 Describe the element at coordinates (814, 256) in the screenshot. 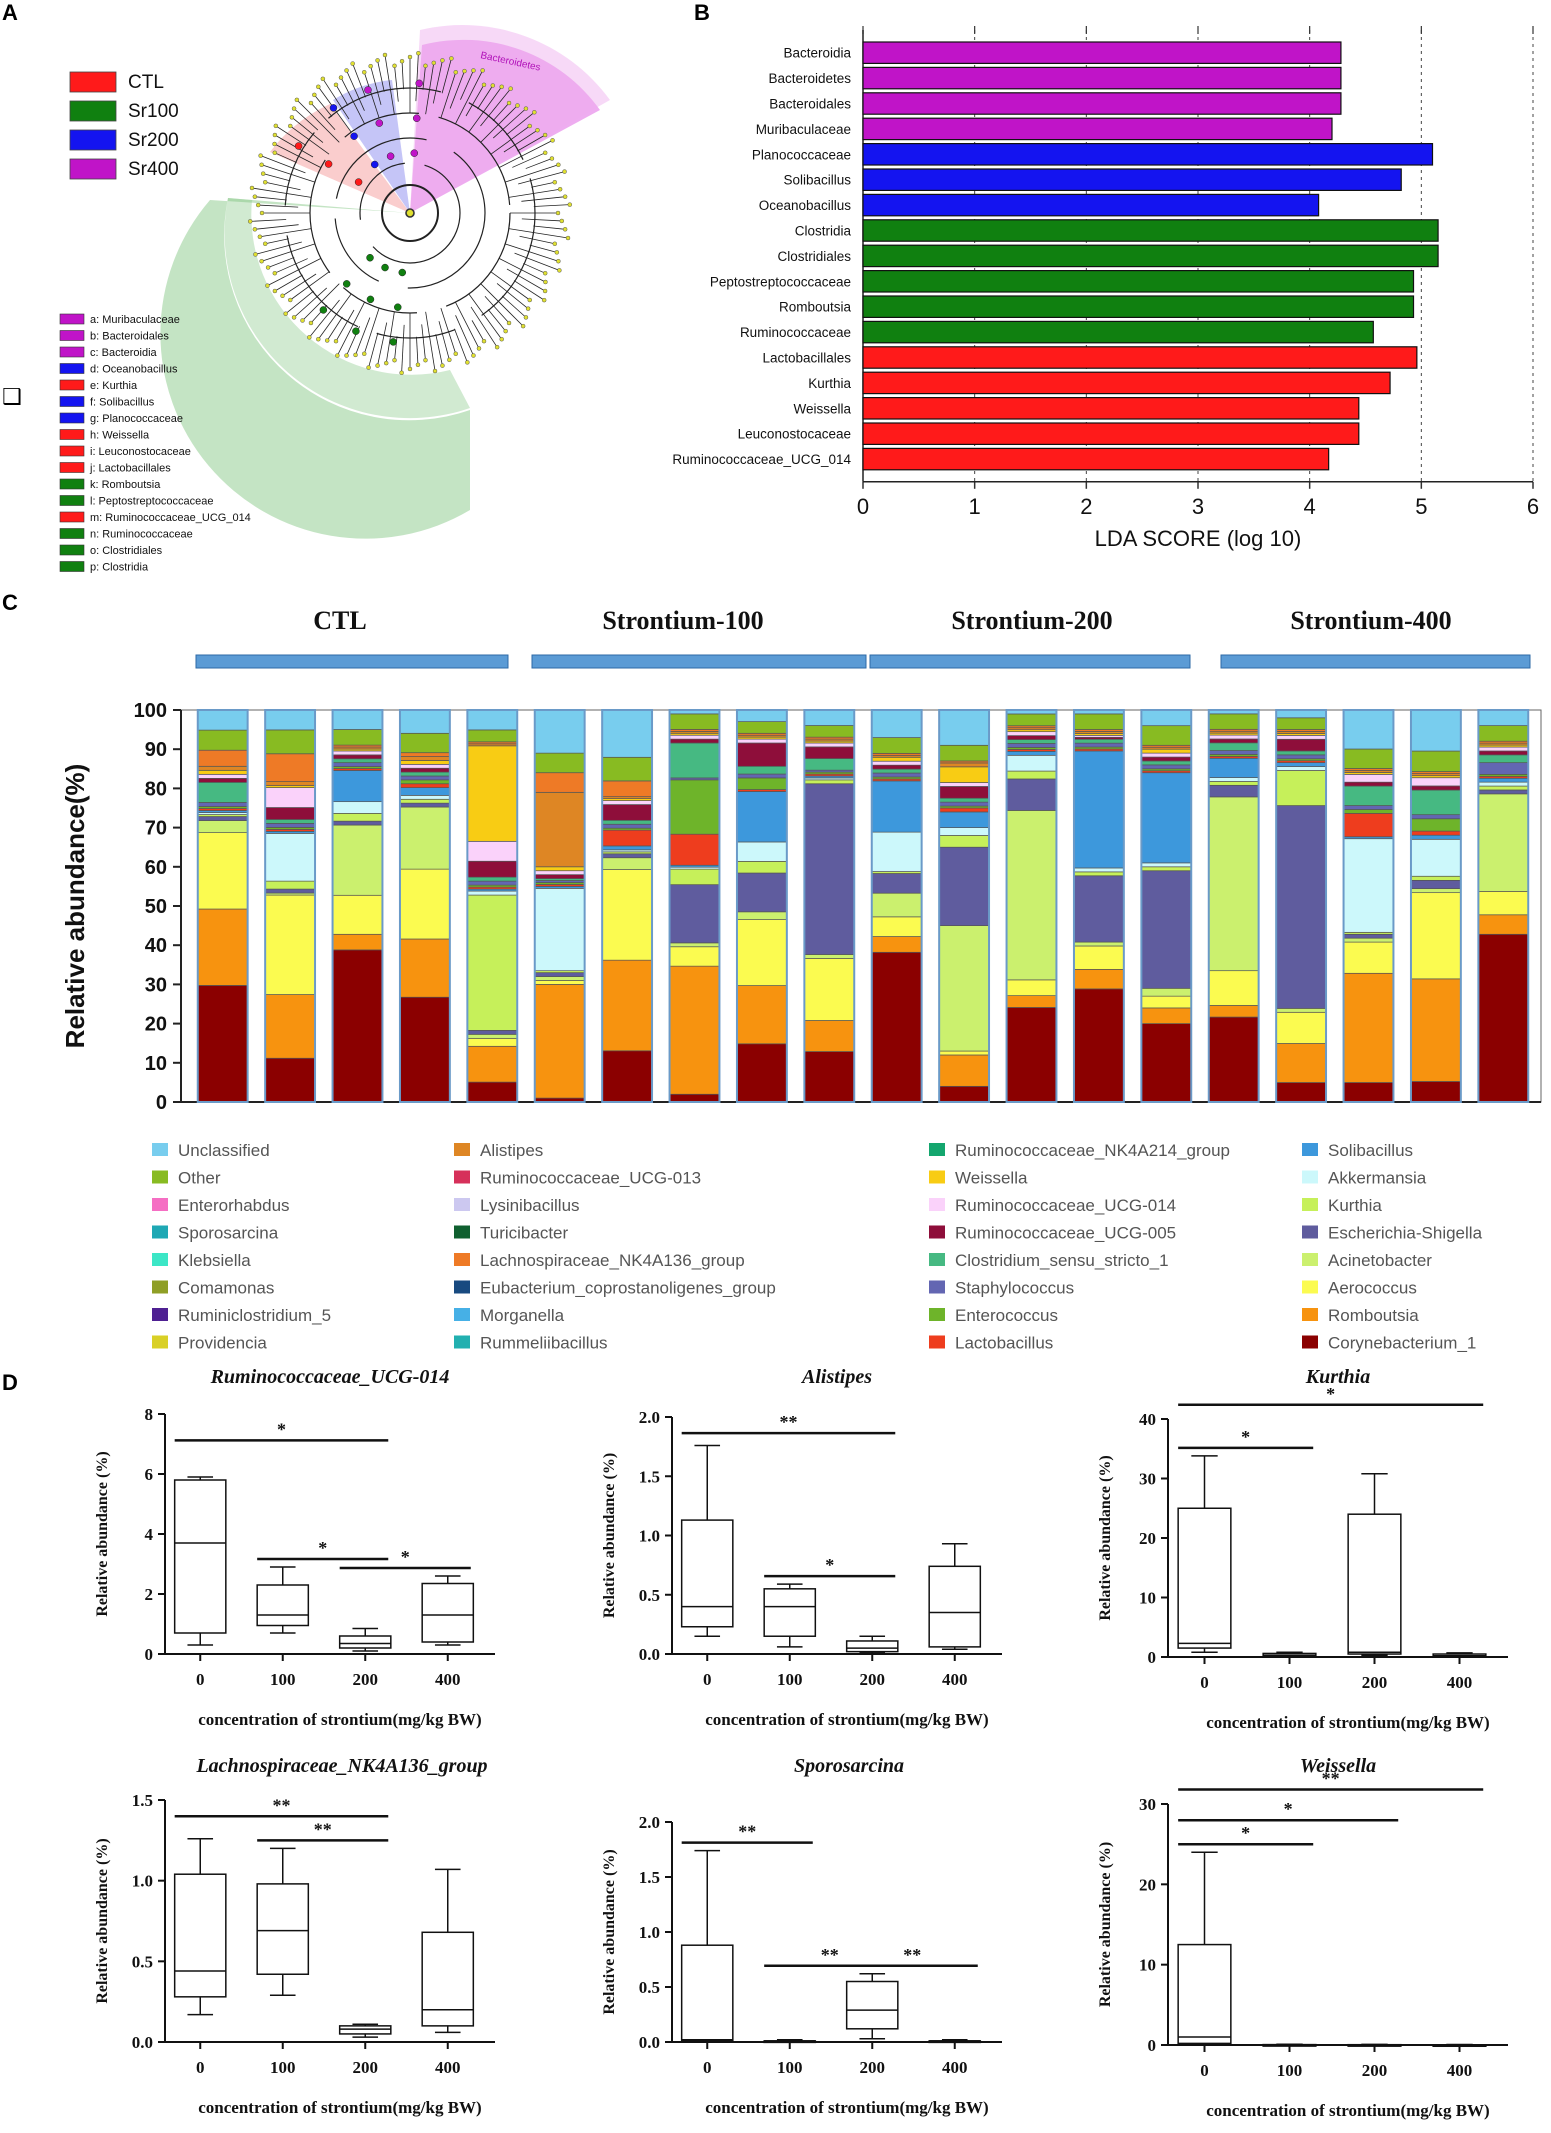

I see `category-label: Clostridiales` at that location.